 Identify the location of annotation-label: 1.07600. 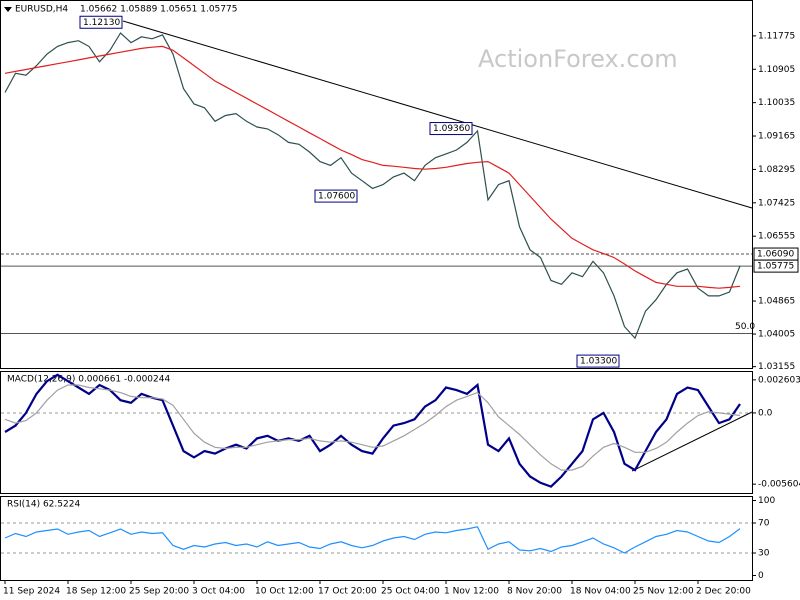
(336, 197).